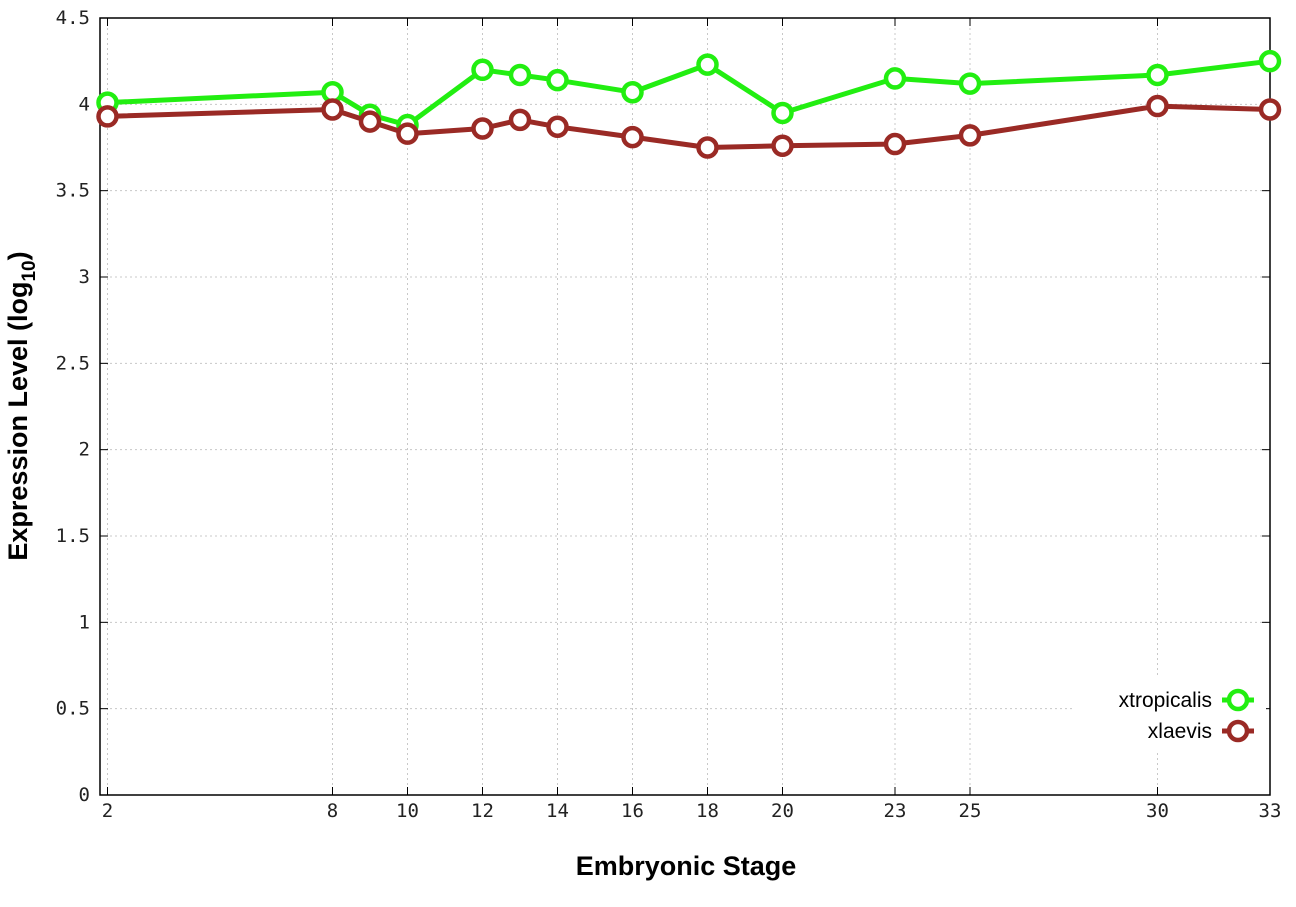 The image size is (1296, 907). I want to click on legend-marker-xtropicalis, so click(1238, 700).